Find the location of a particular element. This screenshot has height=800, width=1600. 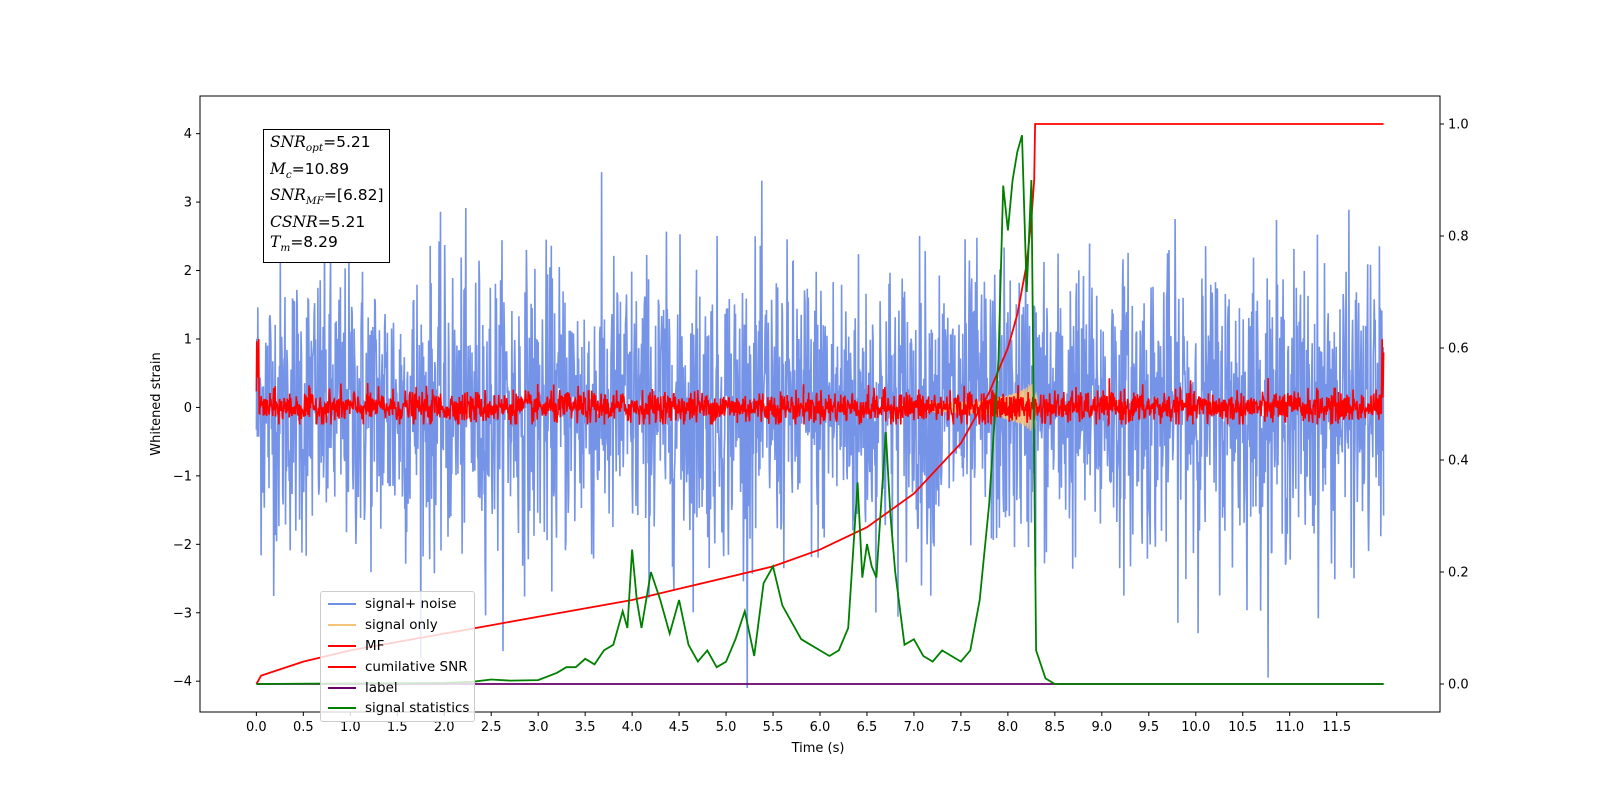

x-tick-label: 10.0 is located at coordinates (1195, 727).